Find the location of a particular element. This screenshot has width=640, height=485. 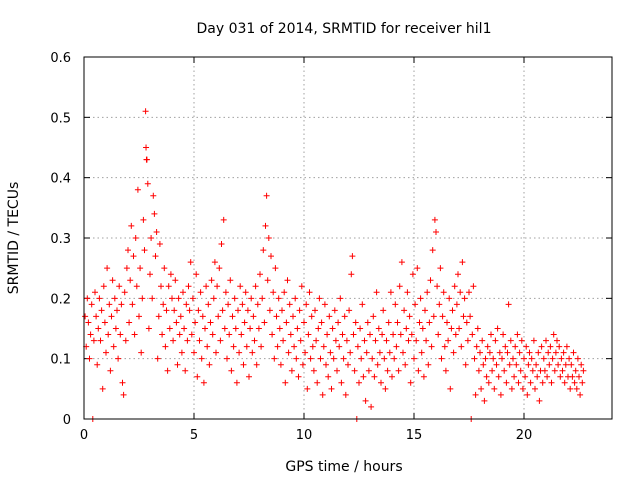

x-tick-labels: 0 5 10 15 20 is located at coordinates (306, 435).